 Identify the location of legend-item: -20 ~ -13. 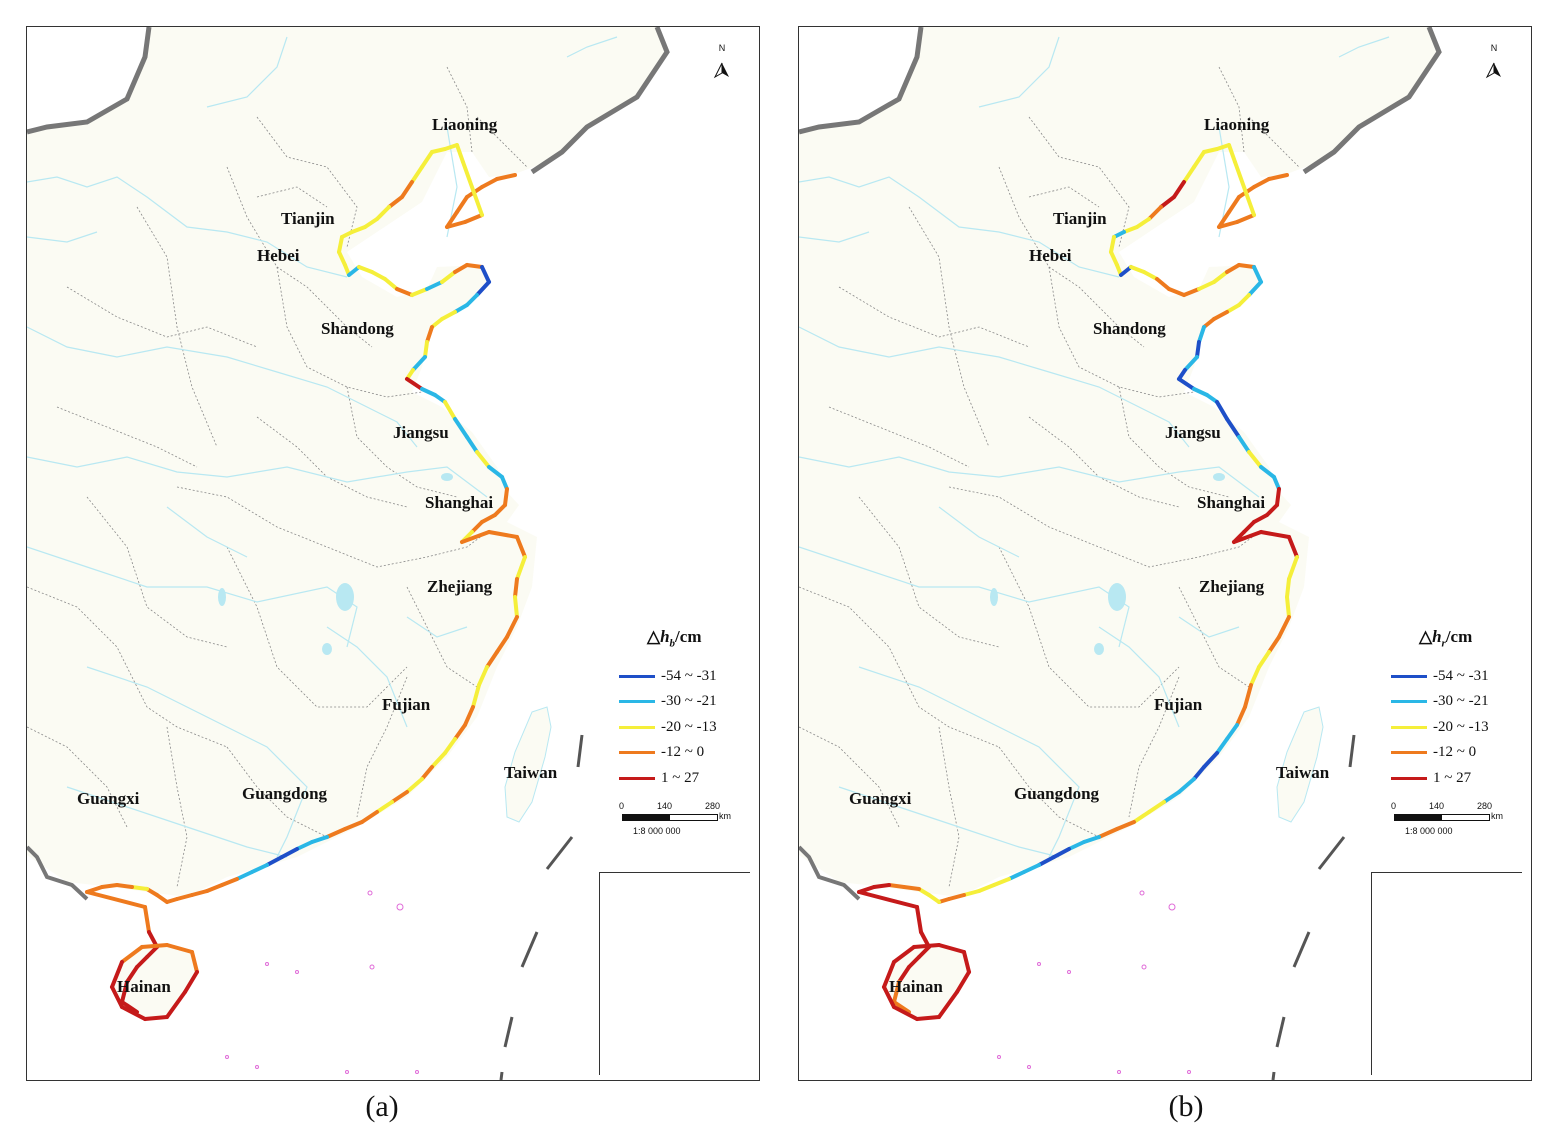
(1451, 727).